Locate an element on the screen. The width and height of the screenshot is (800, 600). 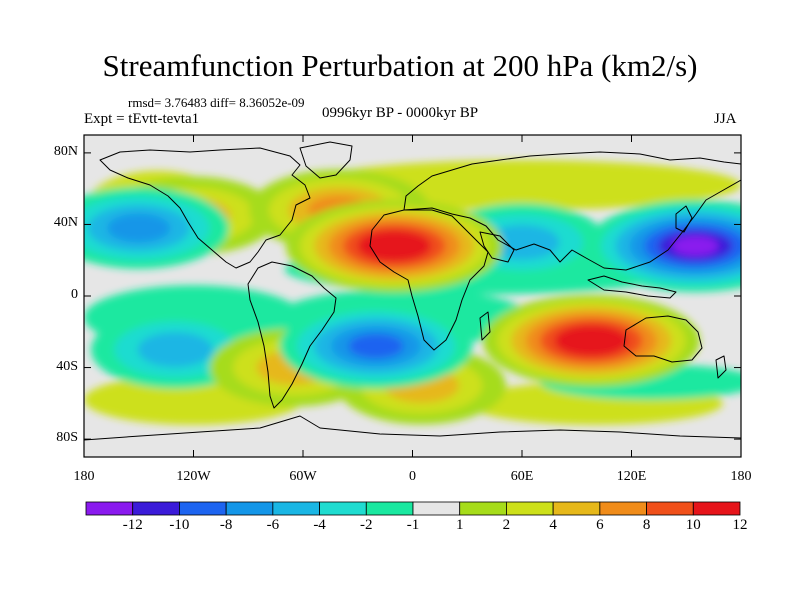
lat-label: 80N is located at coordinates (65, 151).